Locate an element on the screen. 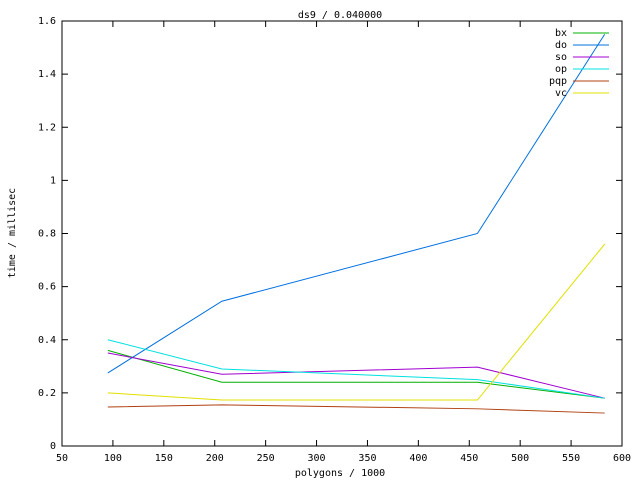 The height and width of the screenshot is (480, 640). x-tick-label: 300 is located at coordinates (317, 458).